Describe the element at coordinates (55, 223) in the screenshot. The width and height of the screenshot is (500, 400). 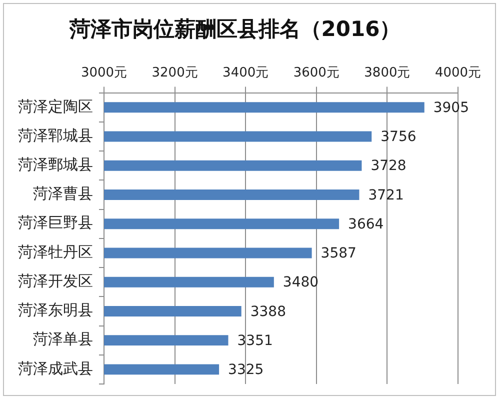
I see `y-tick-label: 菏泽巨野县` at that location.